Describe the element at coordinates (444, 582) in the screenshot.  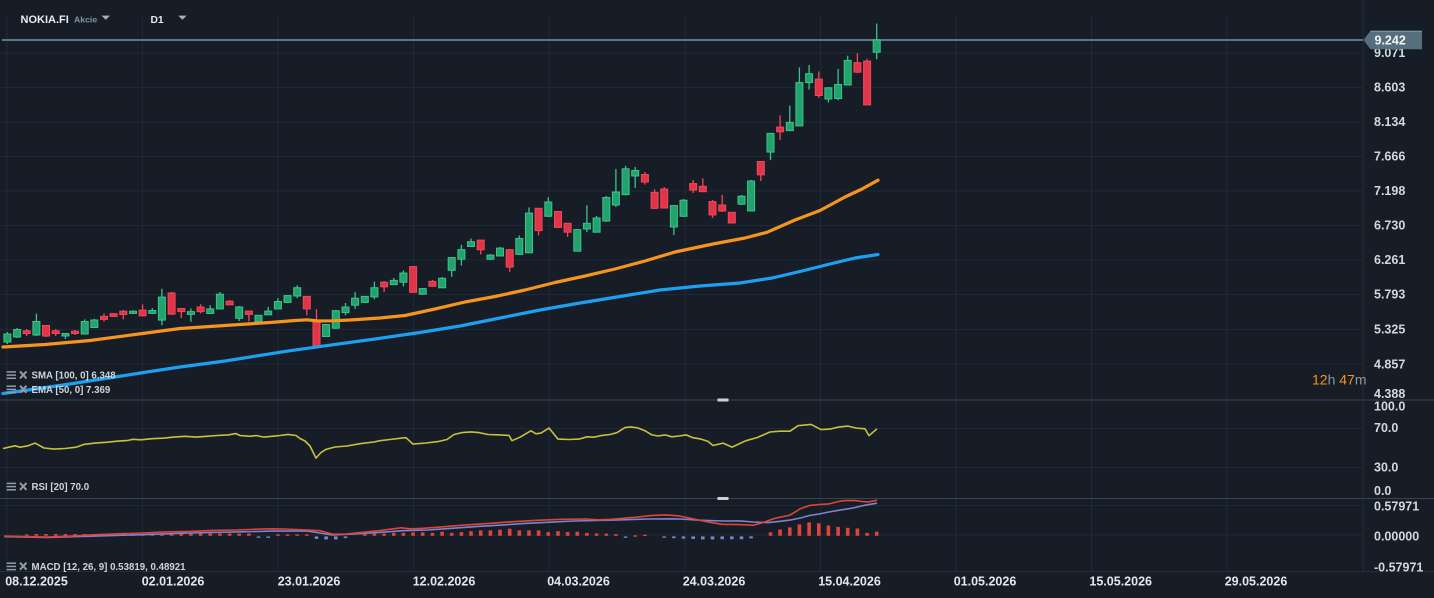
I see `svg-text: 12.02.2026` at that location.